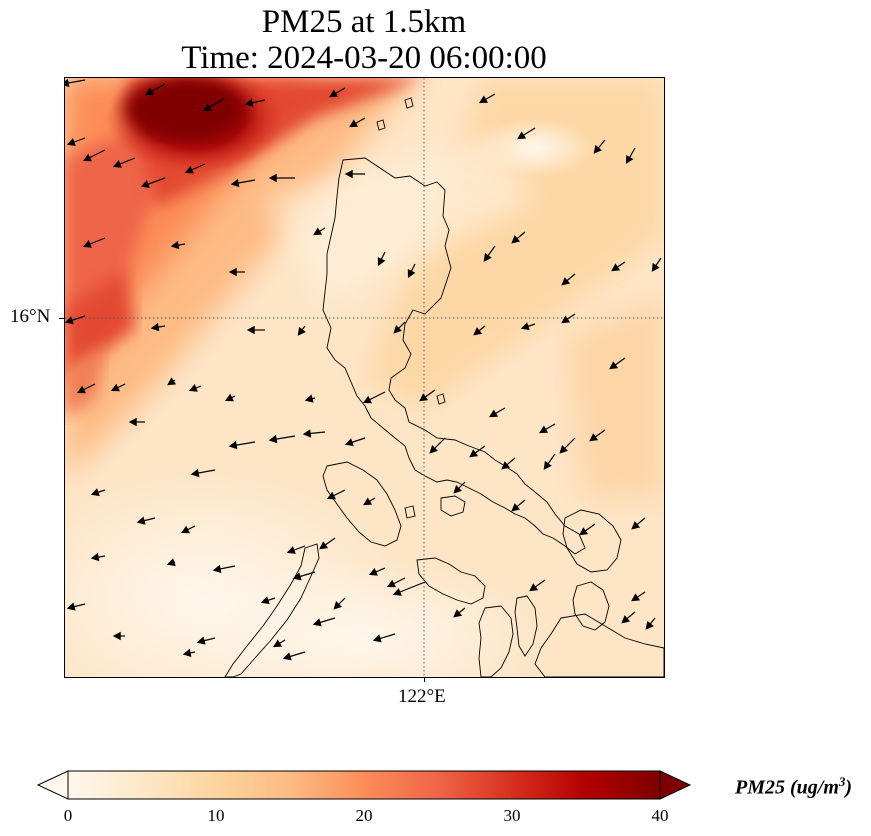  Describe the element at coordinates (453, 506) in the screenshot. I see `marinduque-coastline` at that location.